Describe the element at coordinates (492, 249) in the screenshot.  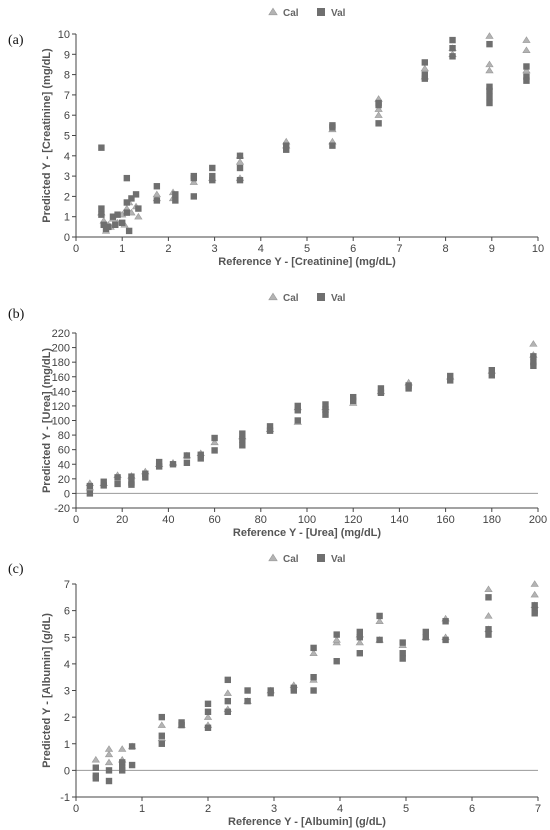
I see `x-tick-label: 9` at that location.